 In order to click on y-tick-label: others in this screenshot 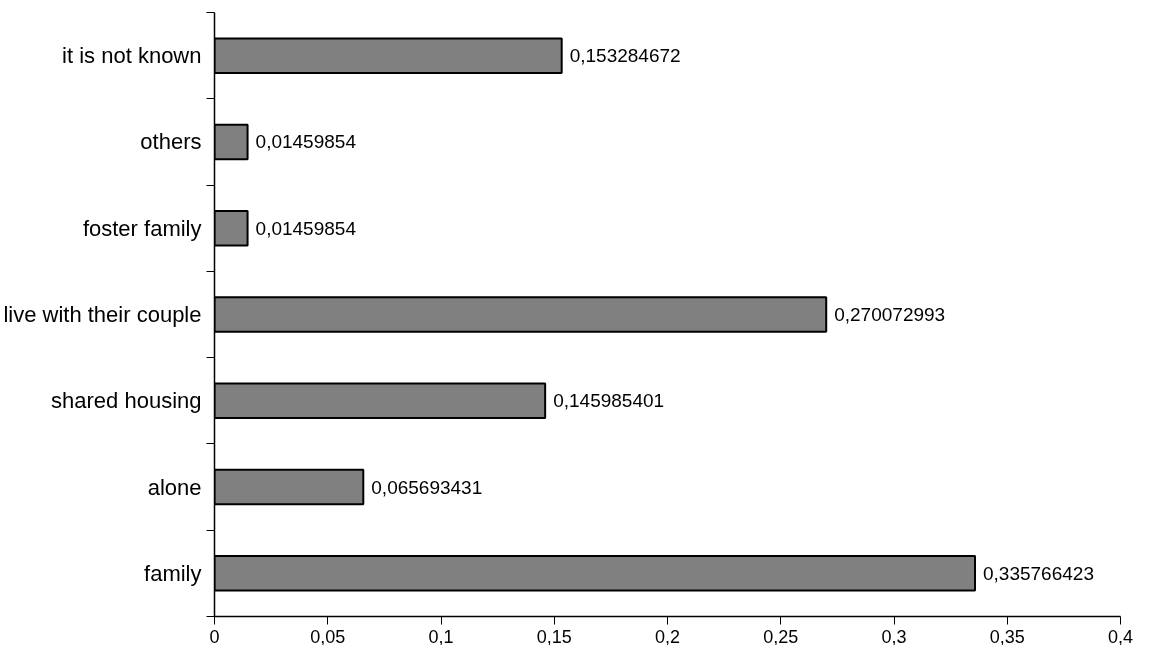, I will do `click(171, 142)`.